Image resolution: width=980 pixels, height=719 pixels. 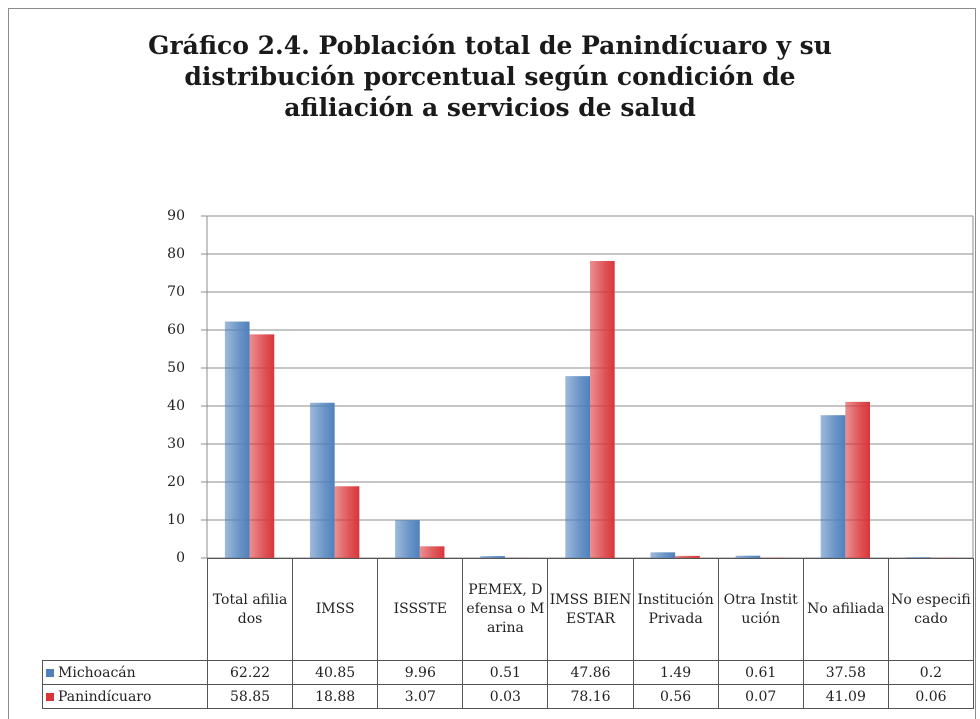 What do you see at coordinates (930, 672) in the screenshot?
I see `data-label: 0.2` at bounding box center [930, 672].